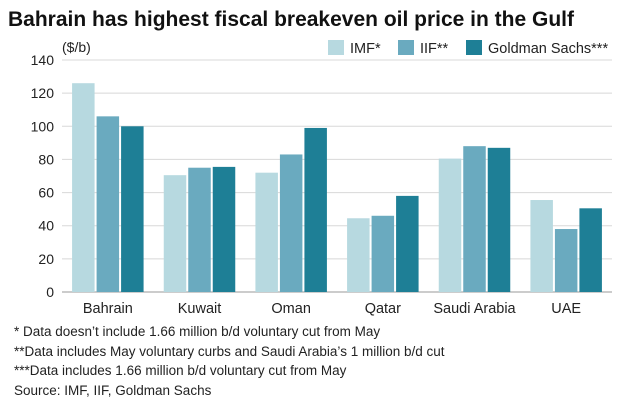 This screenshot has height=406, width=640. What do you see at coordinates (46, 193) in the screenshot?
I see `y-tick-label: 60` at bounding box center [46, 193].